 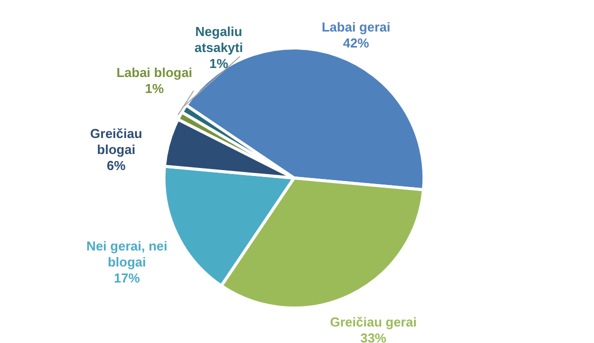 I want to click on data-label: 6%, so click(x=116, y=165).